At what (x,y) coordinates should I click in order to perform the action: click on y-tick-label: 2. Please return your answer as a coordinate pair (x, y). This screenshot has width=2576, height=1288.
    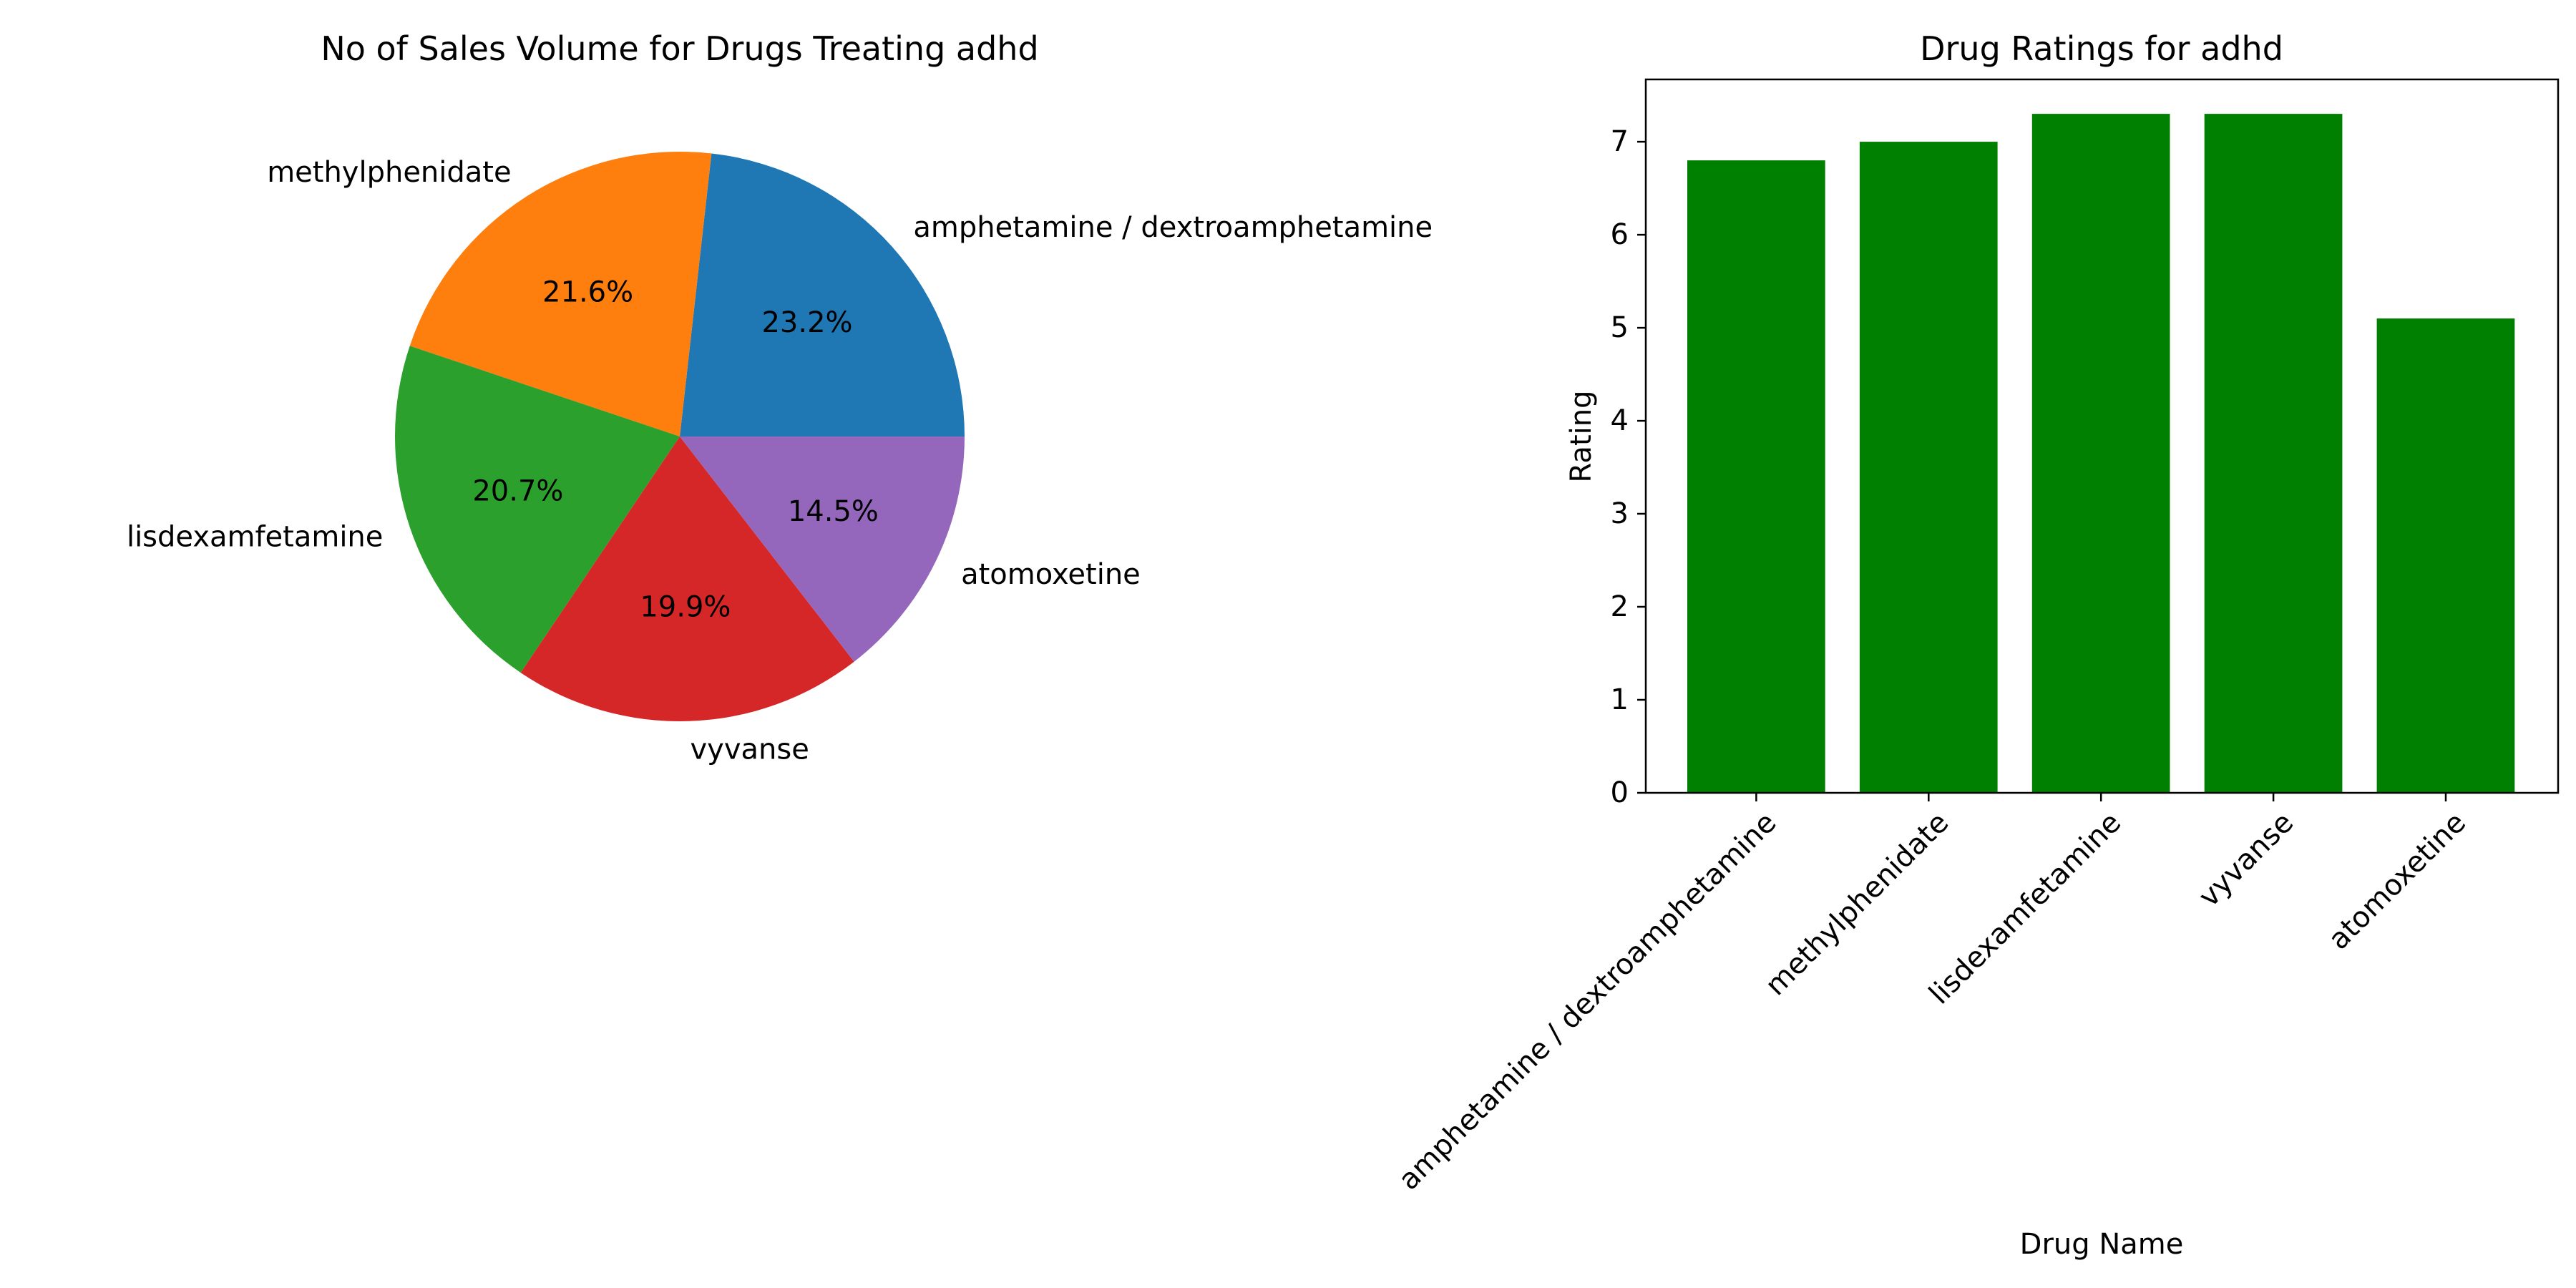
    Looking at the image, I should click on (1620, 606).